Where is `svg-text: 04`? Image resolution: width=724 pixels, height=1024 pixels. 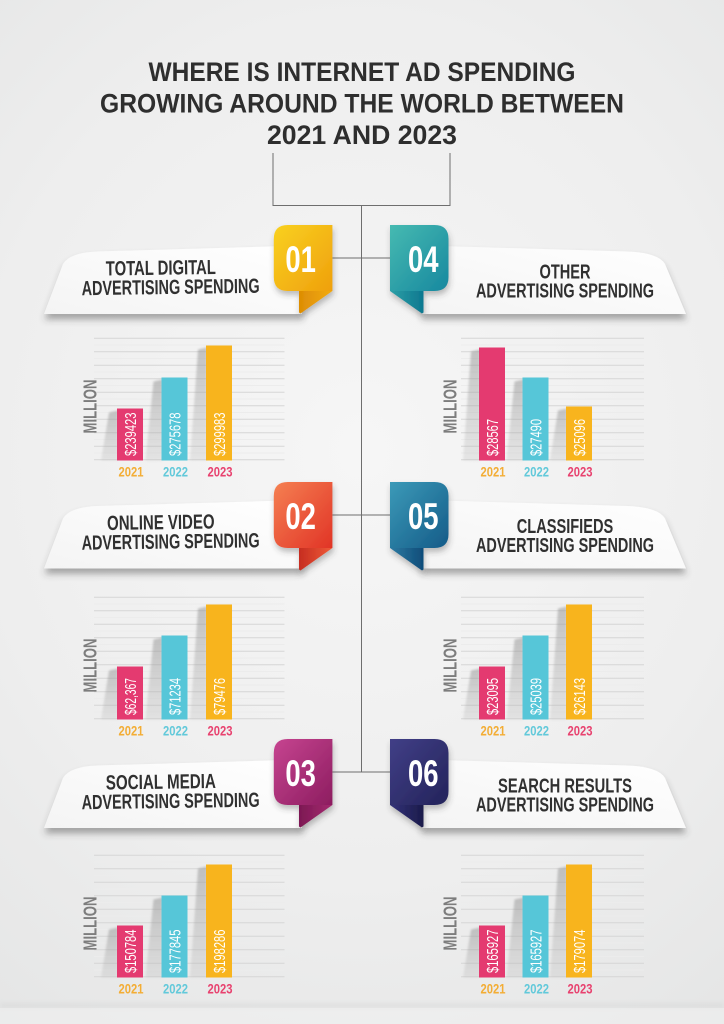 svg-text: 04 is located at coordinates (423, 259).